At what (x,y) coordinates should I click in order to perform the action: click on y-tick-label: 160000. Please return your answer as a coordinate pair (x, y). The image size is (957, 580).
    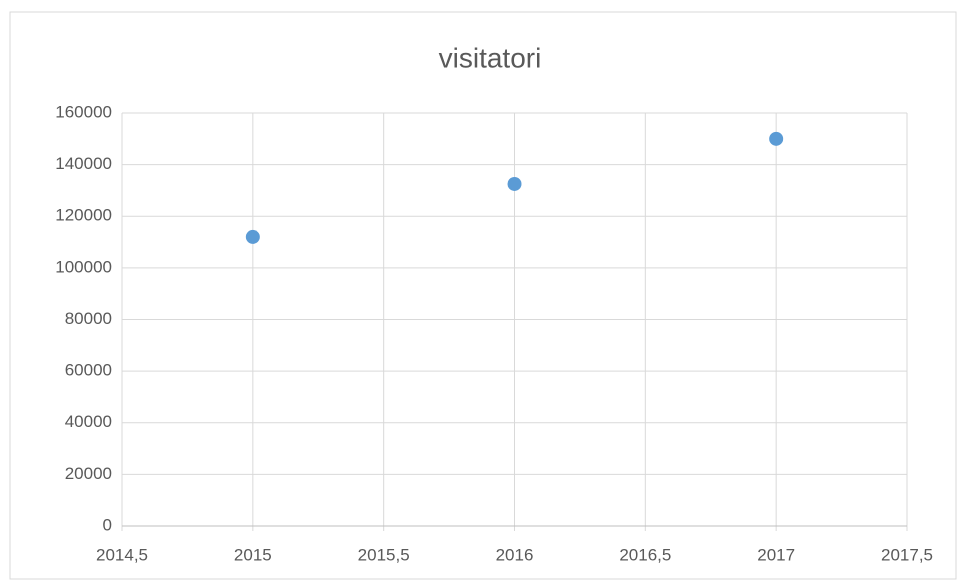
    Looking at the image, I should click on (83, 111).